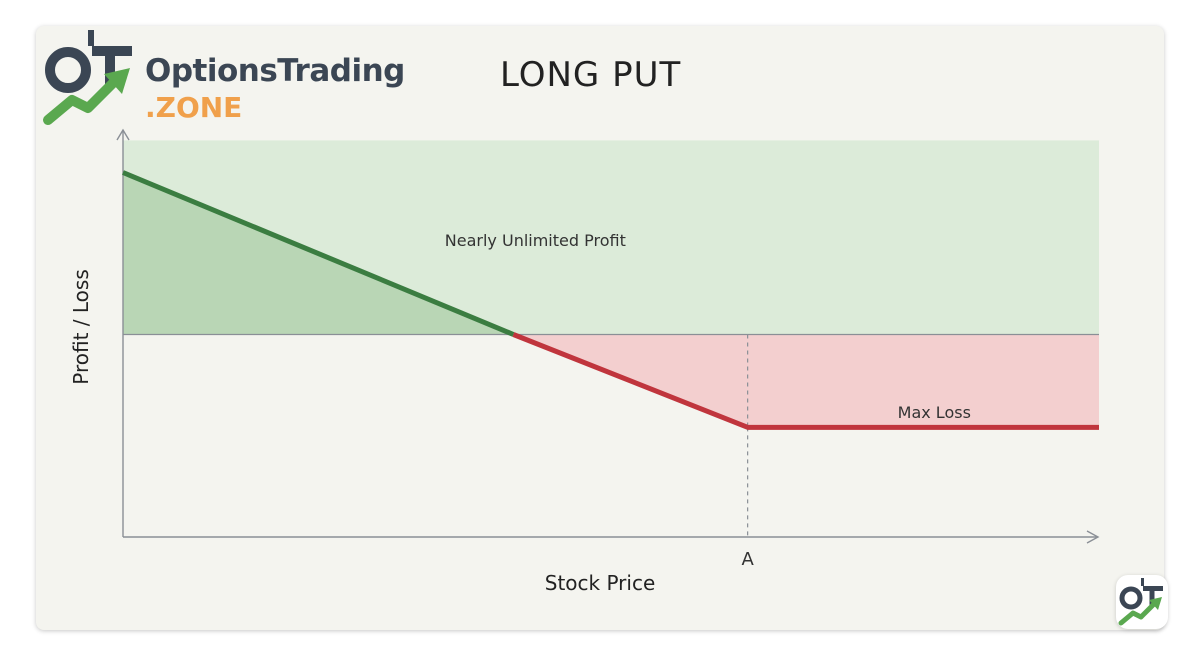 The width and height of the screenshot is (1200, 655). I want to click on profit-series-line, so click(318, 253).